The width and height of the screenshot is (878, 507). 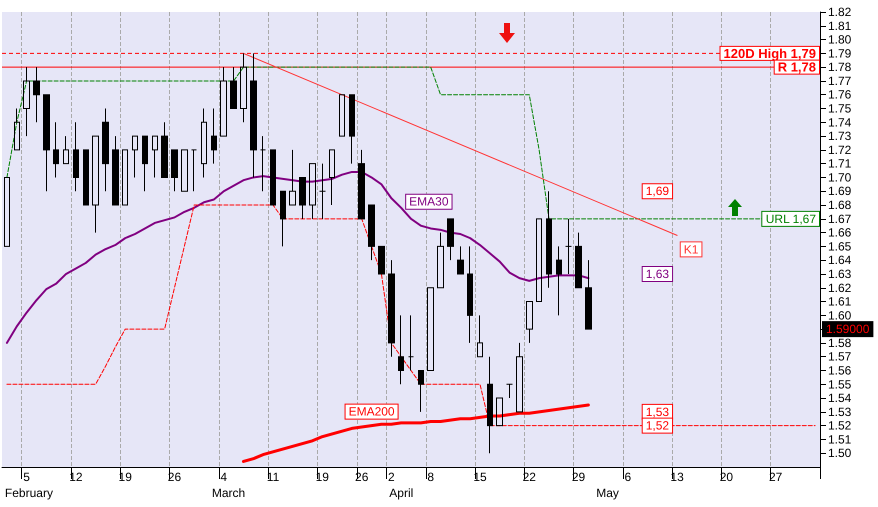 I want to click on y-tick-label: 1.67, so click(x=840, y=219).